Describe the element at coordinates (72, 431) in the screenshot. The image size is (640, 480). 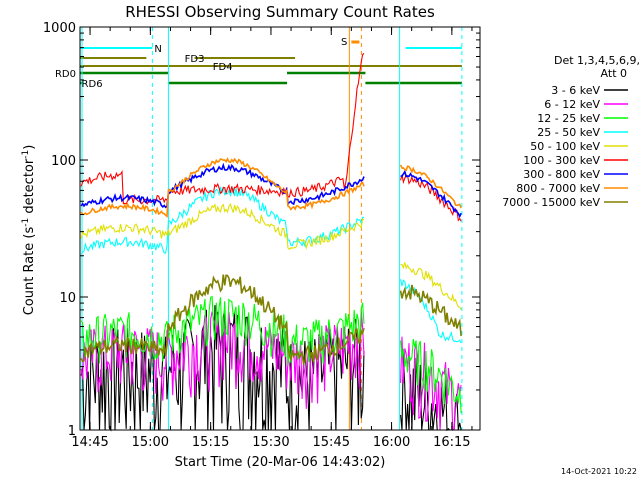
I see `y-tick-label-0: 1` at that location.